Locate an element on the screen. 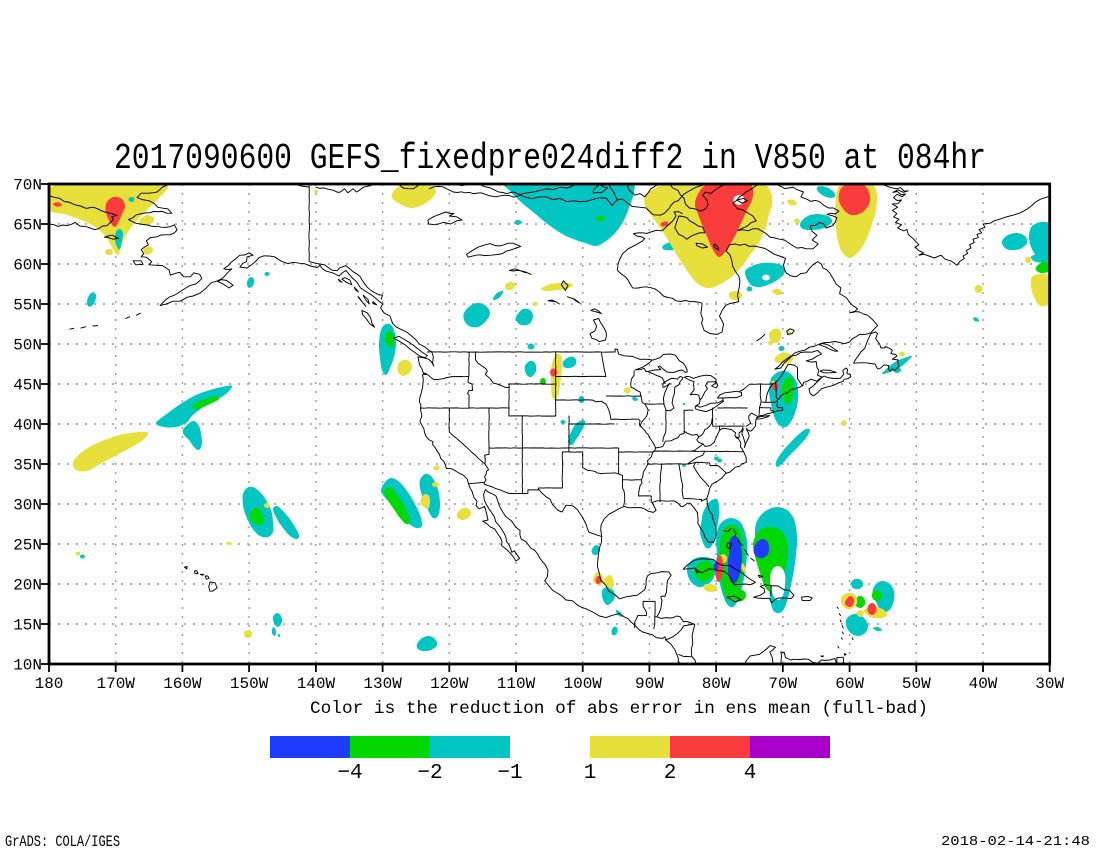  svg-text: −2 is located at coordinates (429, 773).